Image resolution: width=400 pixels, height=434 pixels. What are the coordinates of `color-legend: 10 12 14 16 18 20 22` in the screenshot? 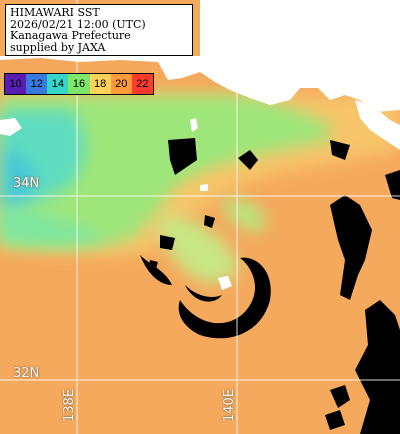 It's located at (79, 84).